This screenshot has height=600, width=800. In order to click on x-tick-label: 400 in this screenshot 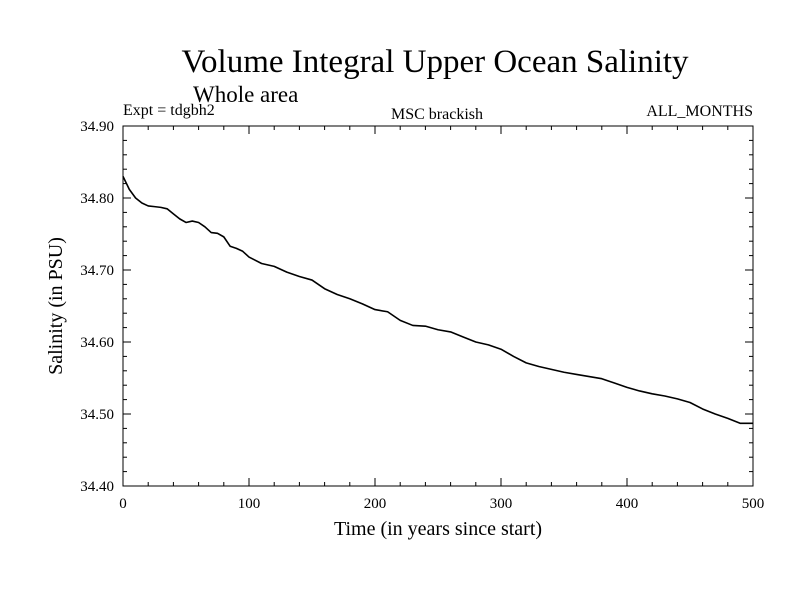, I will do `click(627, 504)`.